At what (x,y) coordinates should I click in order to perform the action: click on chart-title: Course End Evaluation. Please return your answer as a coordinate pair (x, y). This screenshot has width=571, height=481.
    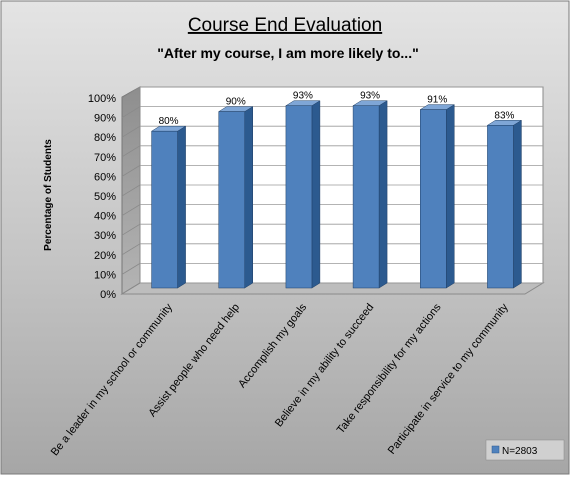
    Looking at the image, I should click on (285, 25).